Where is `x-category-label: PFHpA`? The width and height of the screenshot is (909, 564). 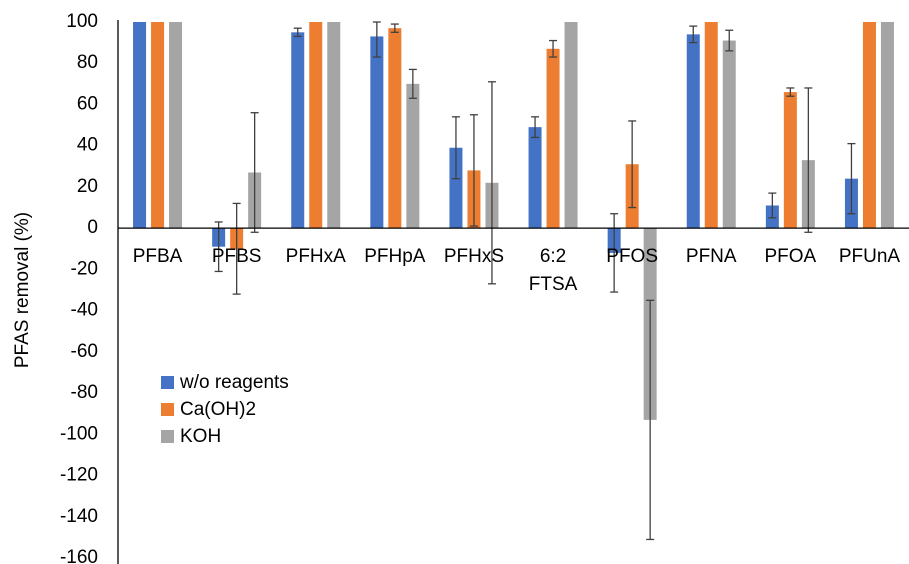 x-category-label: PFHpA is located at coordinates (395, 256).